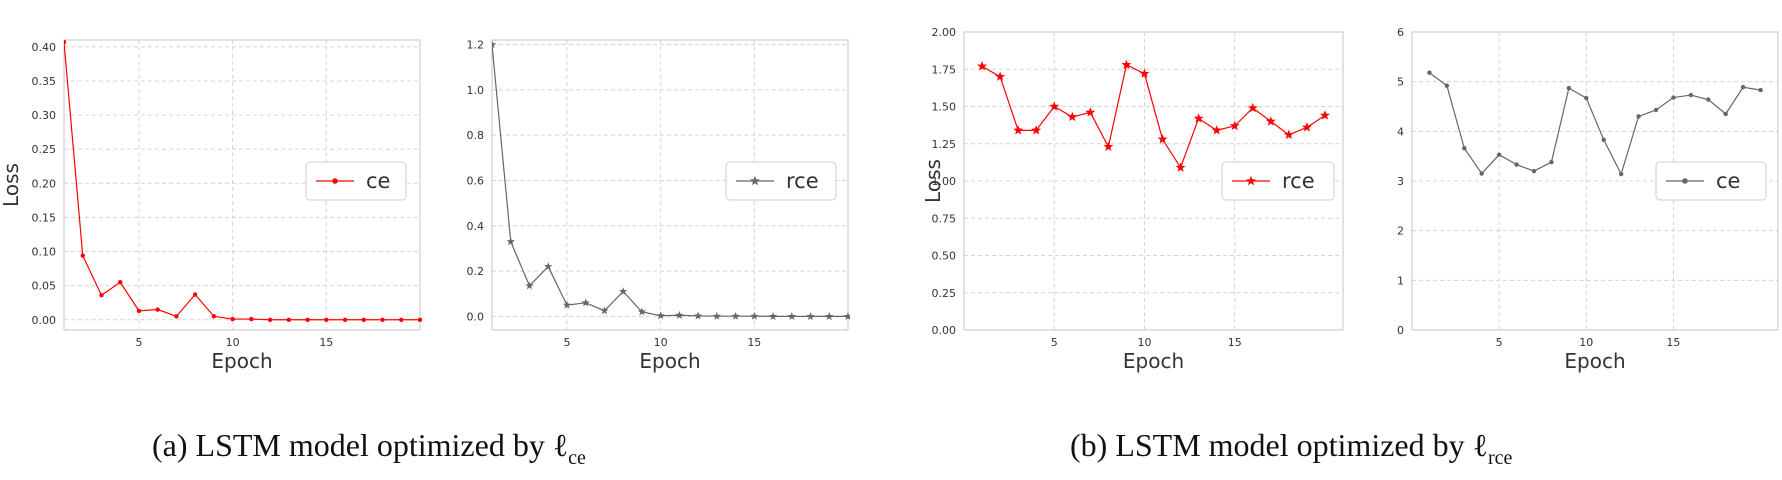 The width and height of the screenshot is (1782, 480). Describe the element at coordinates (944, 293) in the screenshot. I see `y-tick-label: 0.25` at that location.